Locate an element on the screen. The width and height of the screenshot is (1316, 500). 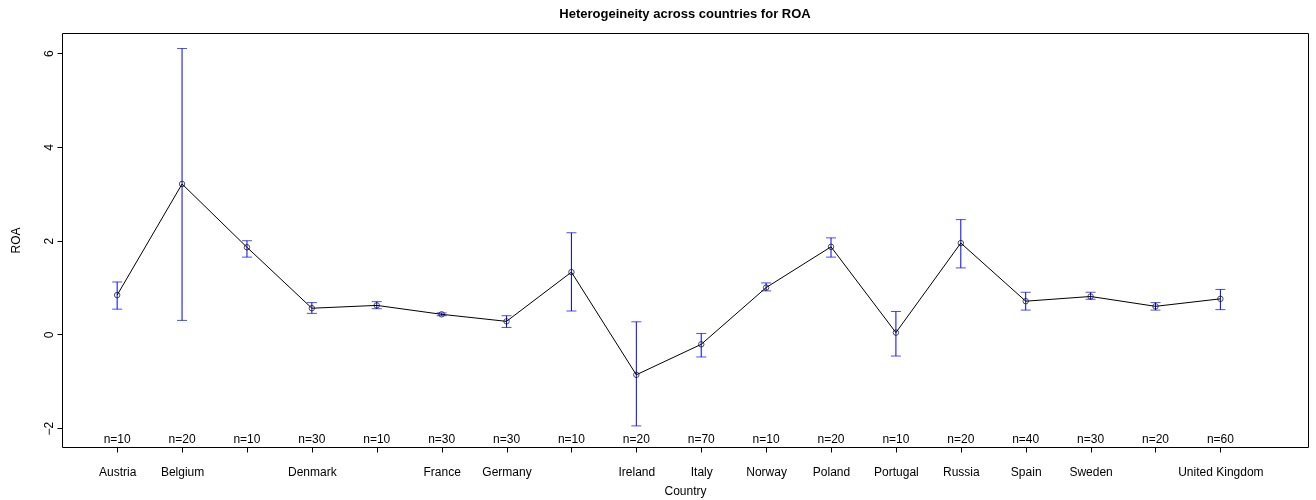
x-tick-label: Austria is located at coordinates (117, 471).